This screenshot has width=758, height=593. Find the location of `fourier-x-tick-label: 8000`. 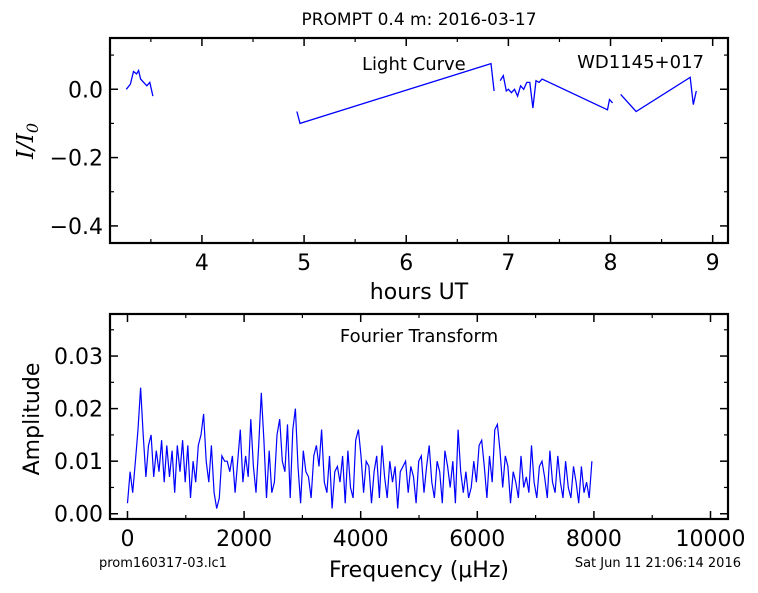

fourier-x-tick-label: 8000 is located at coordinates (594, 539).